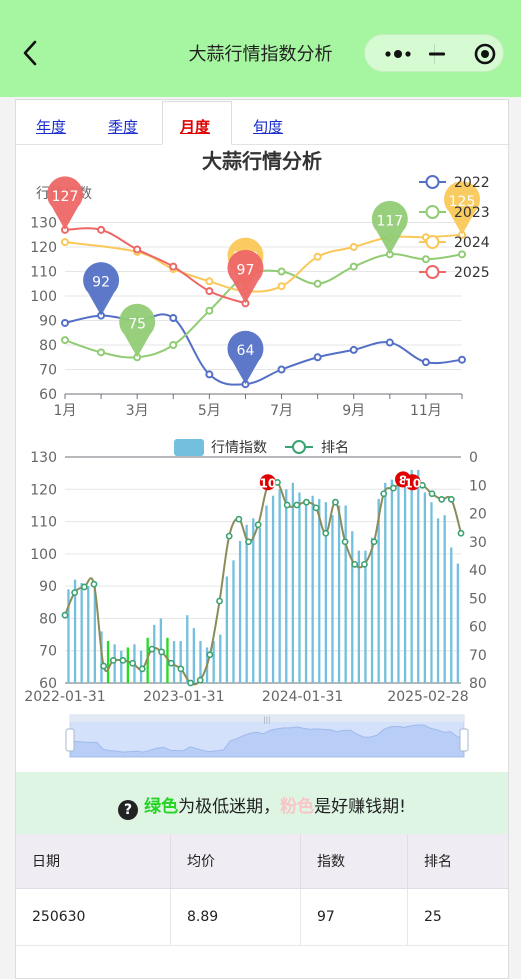 Image resolution: width=521 pixels, height=979 pixels. What do you see at coordinates (478, 656) in the screenshot?
I see `y-tick-label-right: 70` at bounding box center [478, 656].